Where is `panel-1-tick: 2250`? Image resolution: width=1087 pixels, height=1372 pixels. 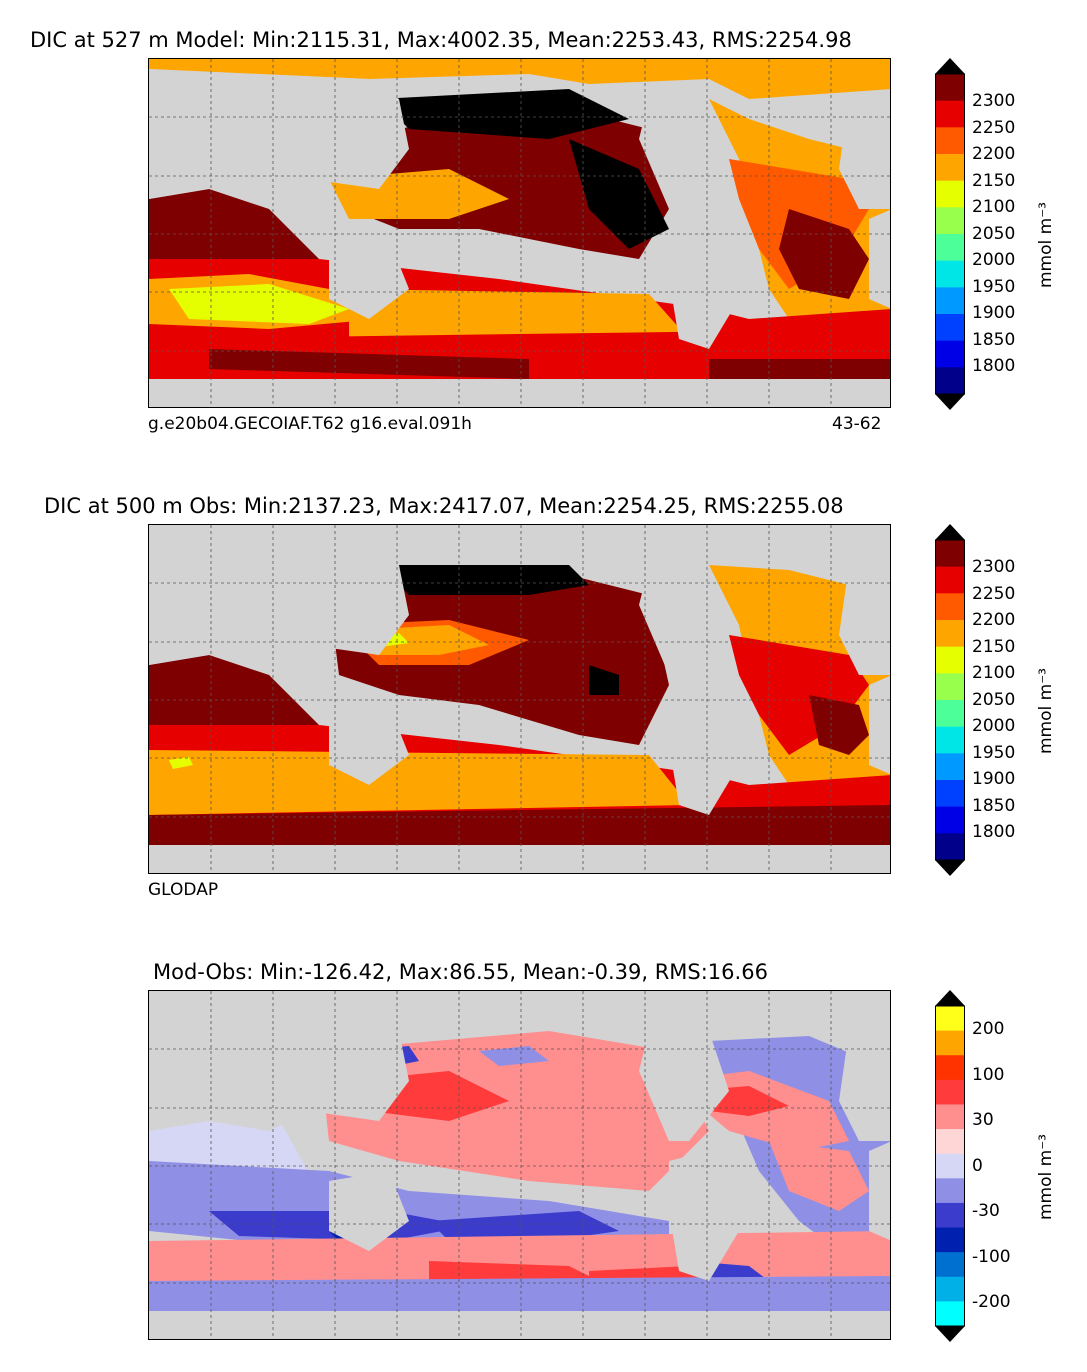
panel-1-tick: 2250 is located at coordinates (994, 128).